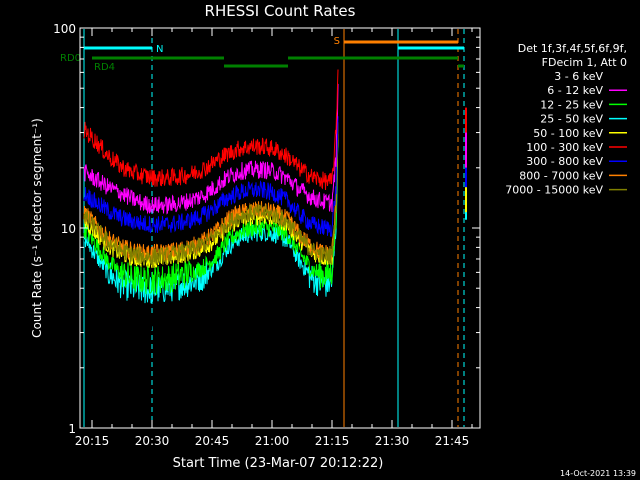 This screenshot has width=640, height=480. What do you see at coordinates (571, 119) in the screenshot?
I see `legend-label: 25 - 50 keV` at bounding box center [571, 119].